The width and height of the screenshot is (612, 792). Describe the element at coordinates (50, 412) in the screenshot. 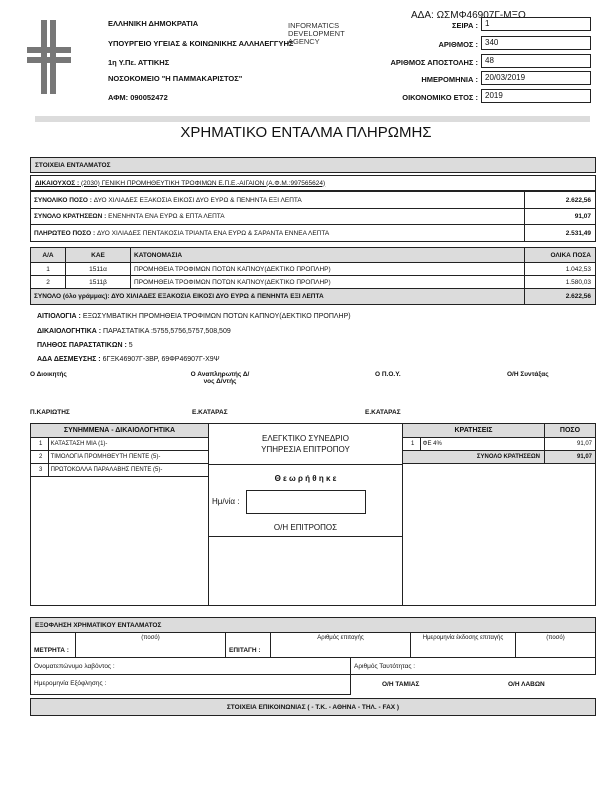

I see `signer-1: Π.ΚΑΡΙΩΤΗΣ` at that location.